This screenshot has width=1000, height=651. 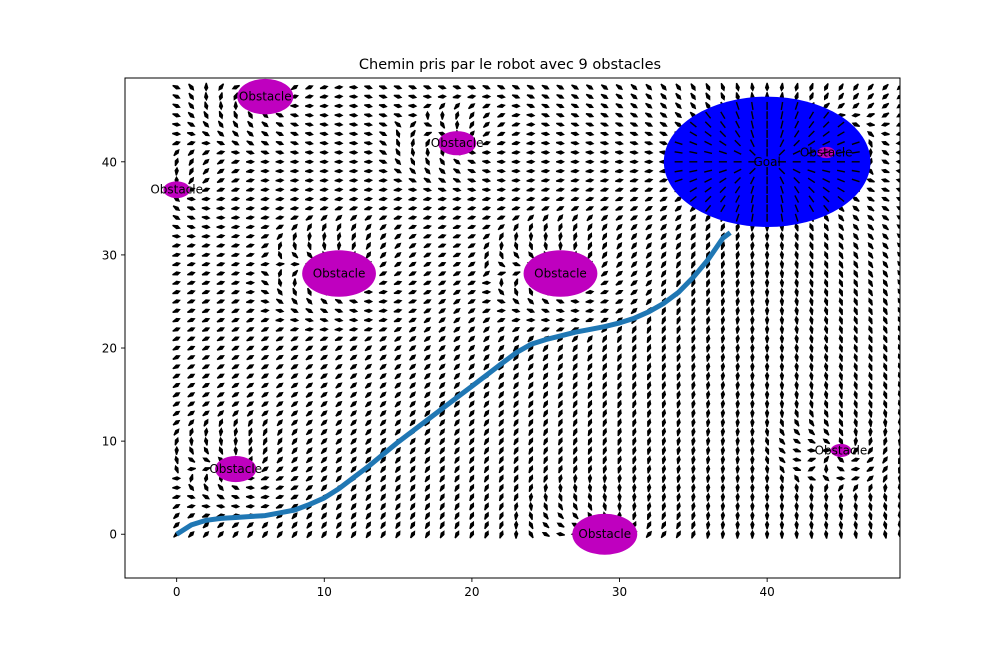 What do you see at coordinates (109, 442) in the screenshot?
I see `y-tick-label: 10` at bounding box center [109, 442].